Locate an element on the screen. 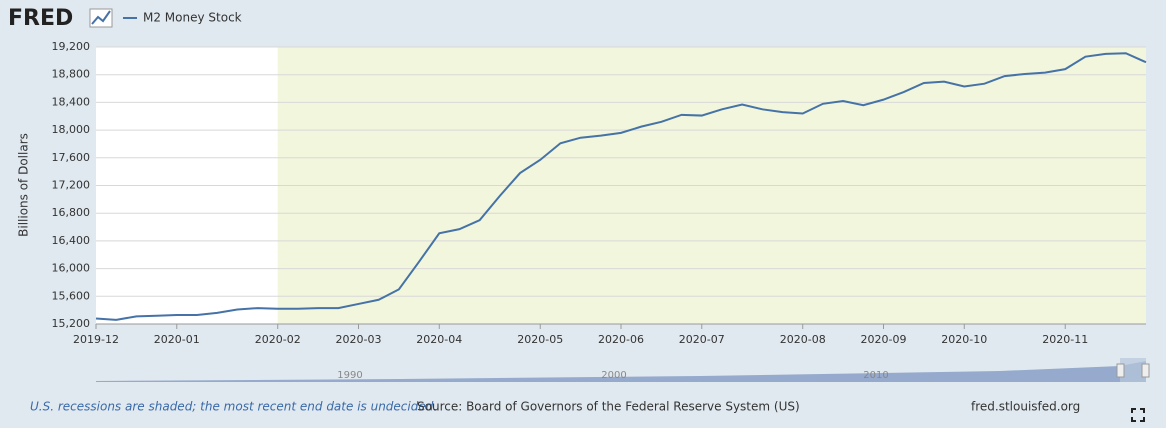 The image size is (1166, 428). x-tick-label: 2019-12 is located at coordinates (96, 339).